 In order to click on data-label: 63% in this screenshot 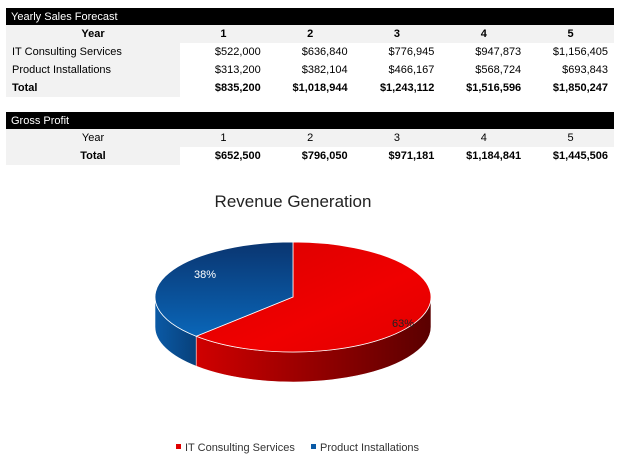, I will do `click(403, 324)`.